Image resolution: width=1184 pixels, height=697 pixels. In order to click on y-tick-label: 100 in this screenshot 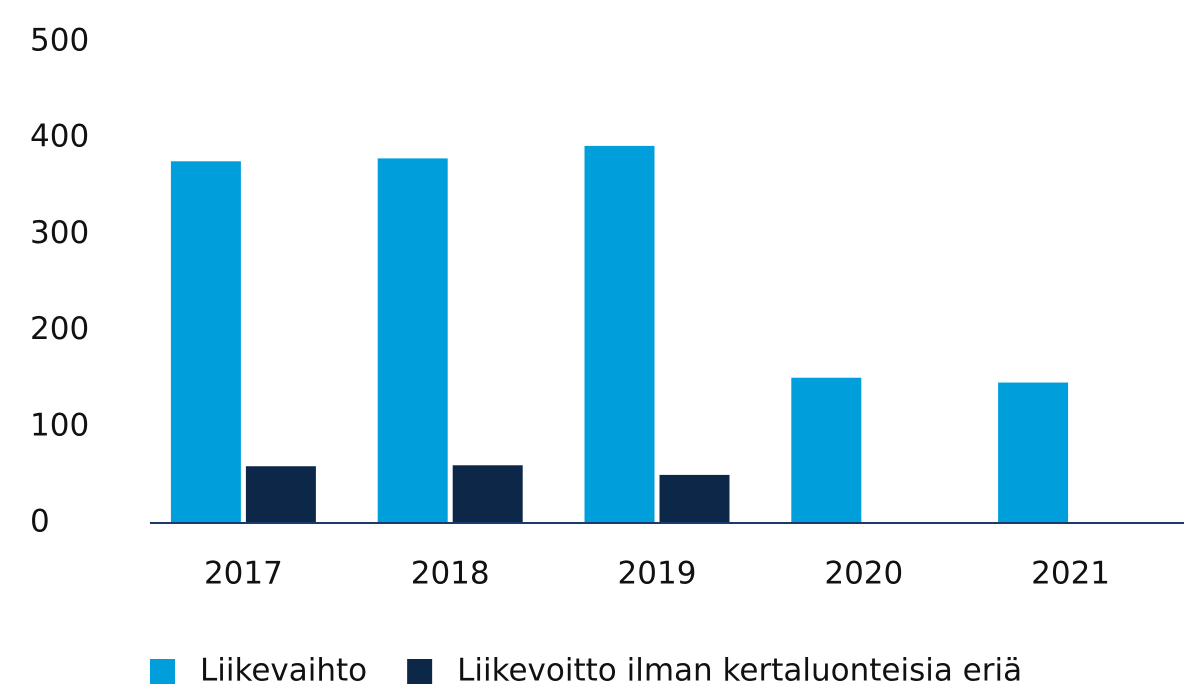, I will do `click(59, 425)`.